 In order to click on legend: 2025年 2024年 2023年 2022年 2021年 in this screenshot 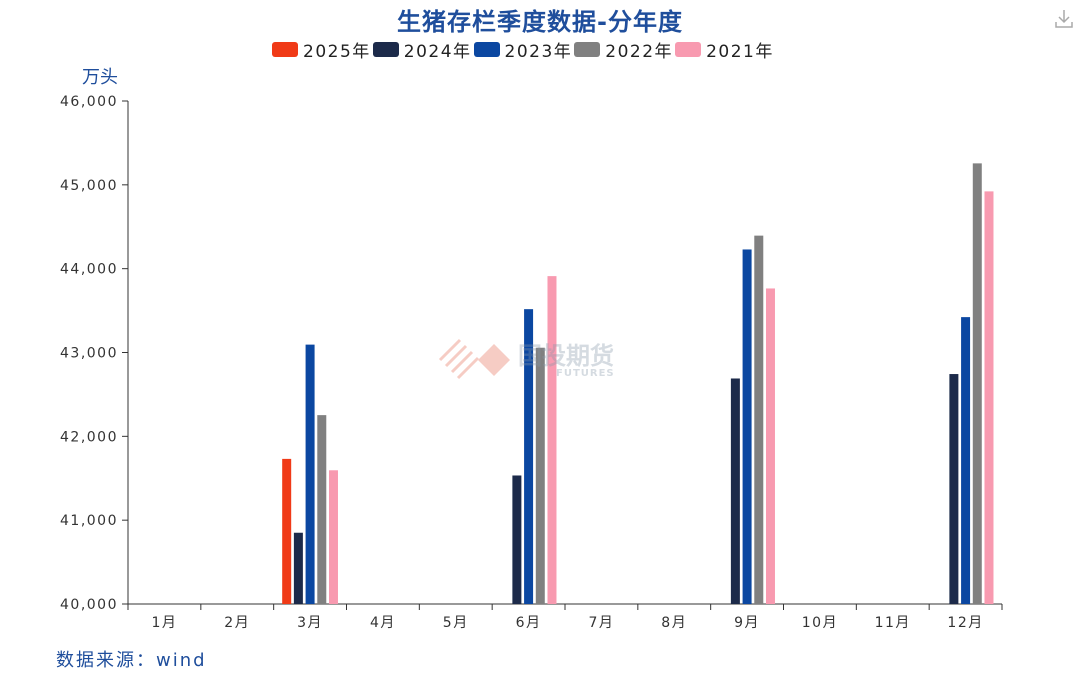, I will do `click(524, 49)`.